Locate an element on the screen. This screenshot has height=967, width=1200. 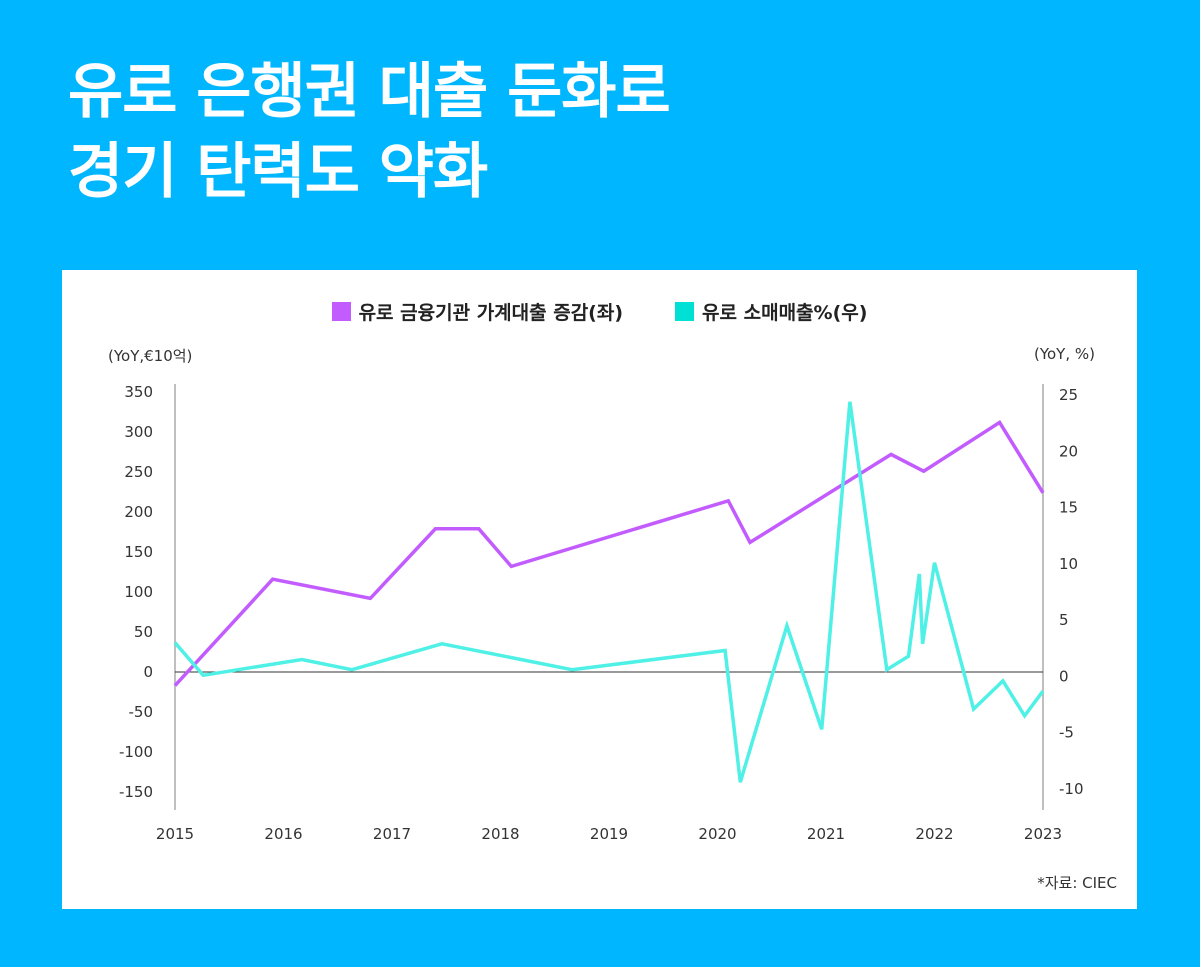
left-axis-tick-label: -150 is located at coordinates (136, 792).